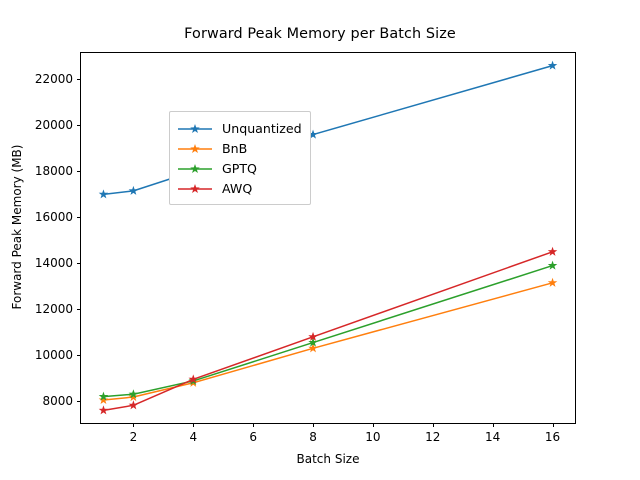  I want to click on y-tick-label: 16000, so click(53, 217).